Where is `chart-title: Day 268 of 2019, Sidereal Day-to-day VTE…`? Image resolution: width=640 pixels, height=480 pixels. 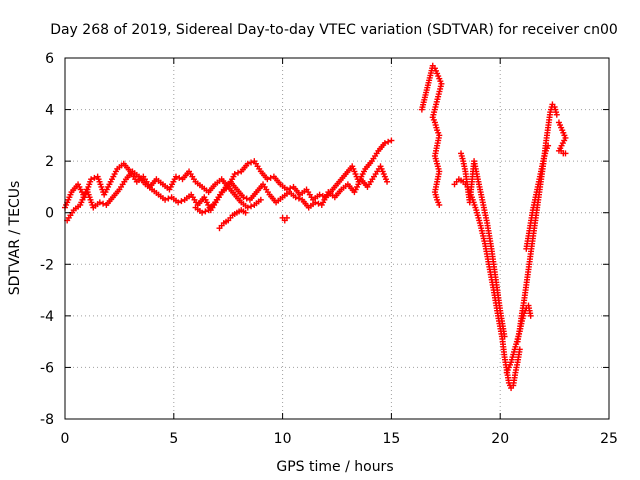
chart-title: Day 268 of 2019, Sidereal Day-to-day VTE… is located at coordinates (334, 30).